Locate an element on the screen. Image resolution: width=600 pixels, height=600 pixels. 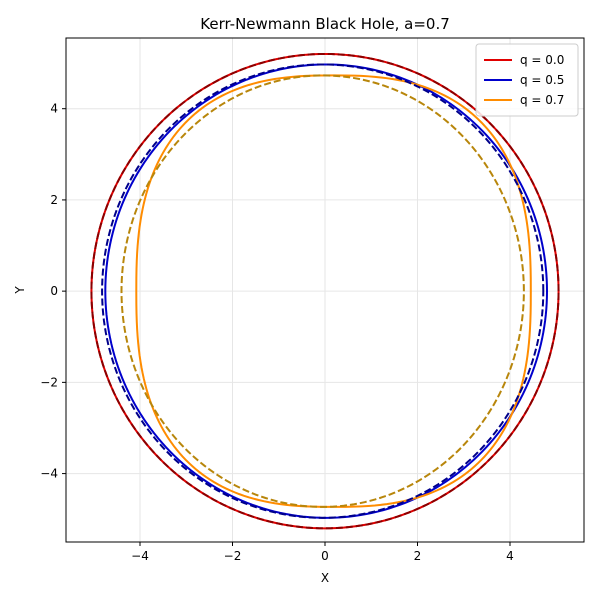
y-tick-label: −2 is located at coordinates (49, 382).